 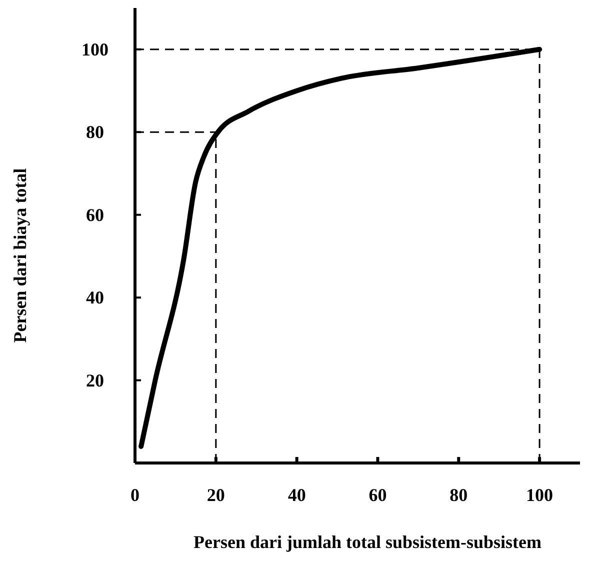 What do you see at coordinates (135, 495) in the screenshot?
I see `x-tick-label: 0` at bounding box center [135, 495].